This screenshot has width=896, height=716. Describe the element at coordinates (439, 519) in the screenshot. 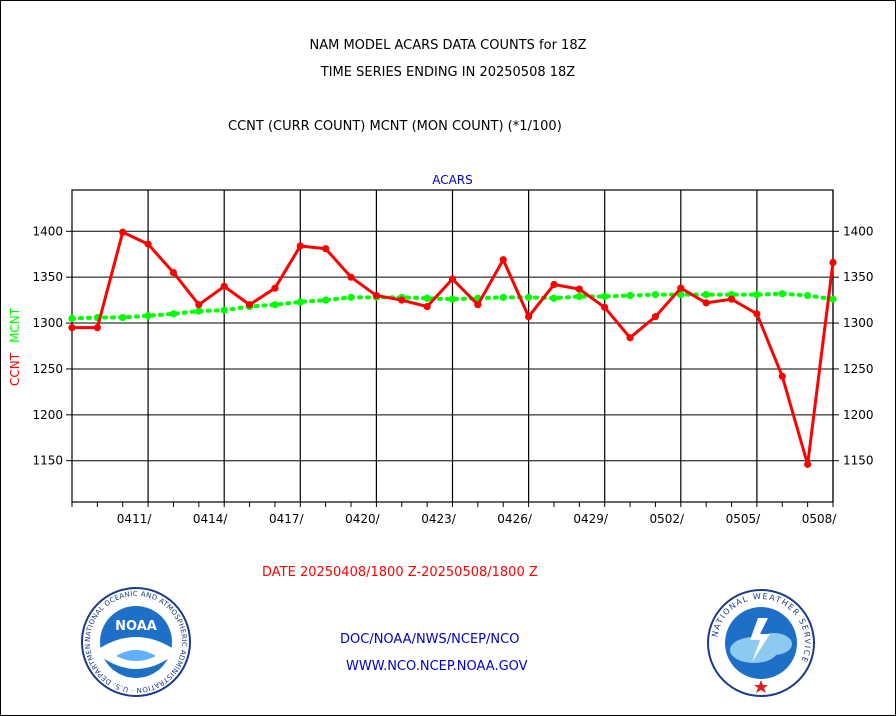

I see `x-tick-label: 0423/` at that location.